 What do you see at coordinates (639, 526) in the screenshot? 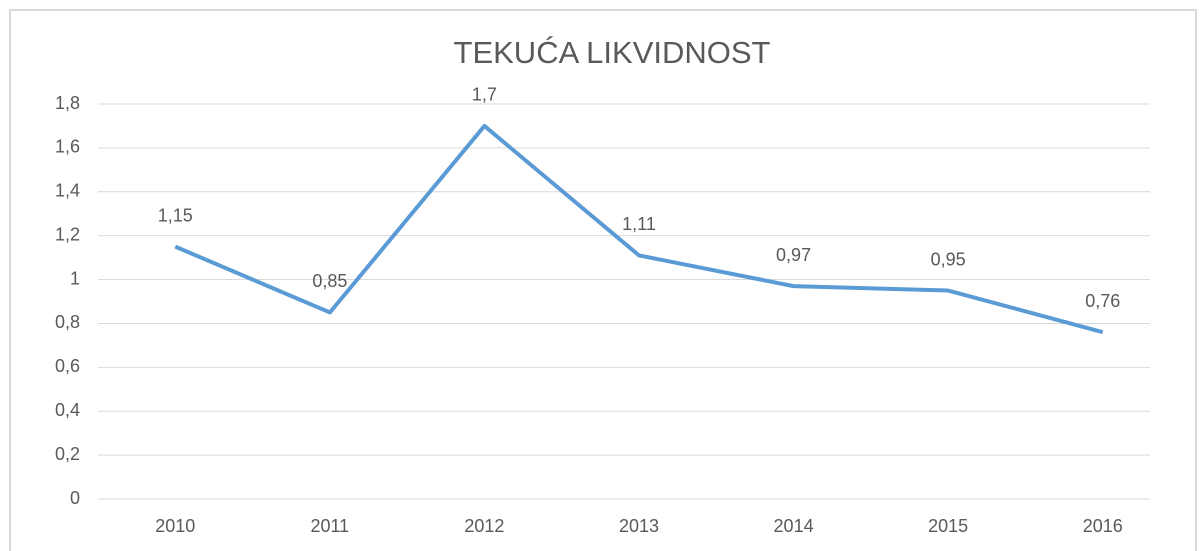
I see `x-tick-label: 2013` at bounding box center [639, 526].